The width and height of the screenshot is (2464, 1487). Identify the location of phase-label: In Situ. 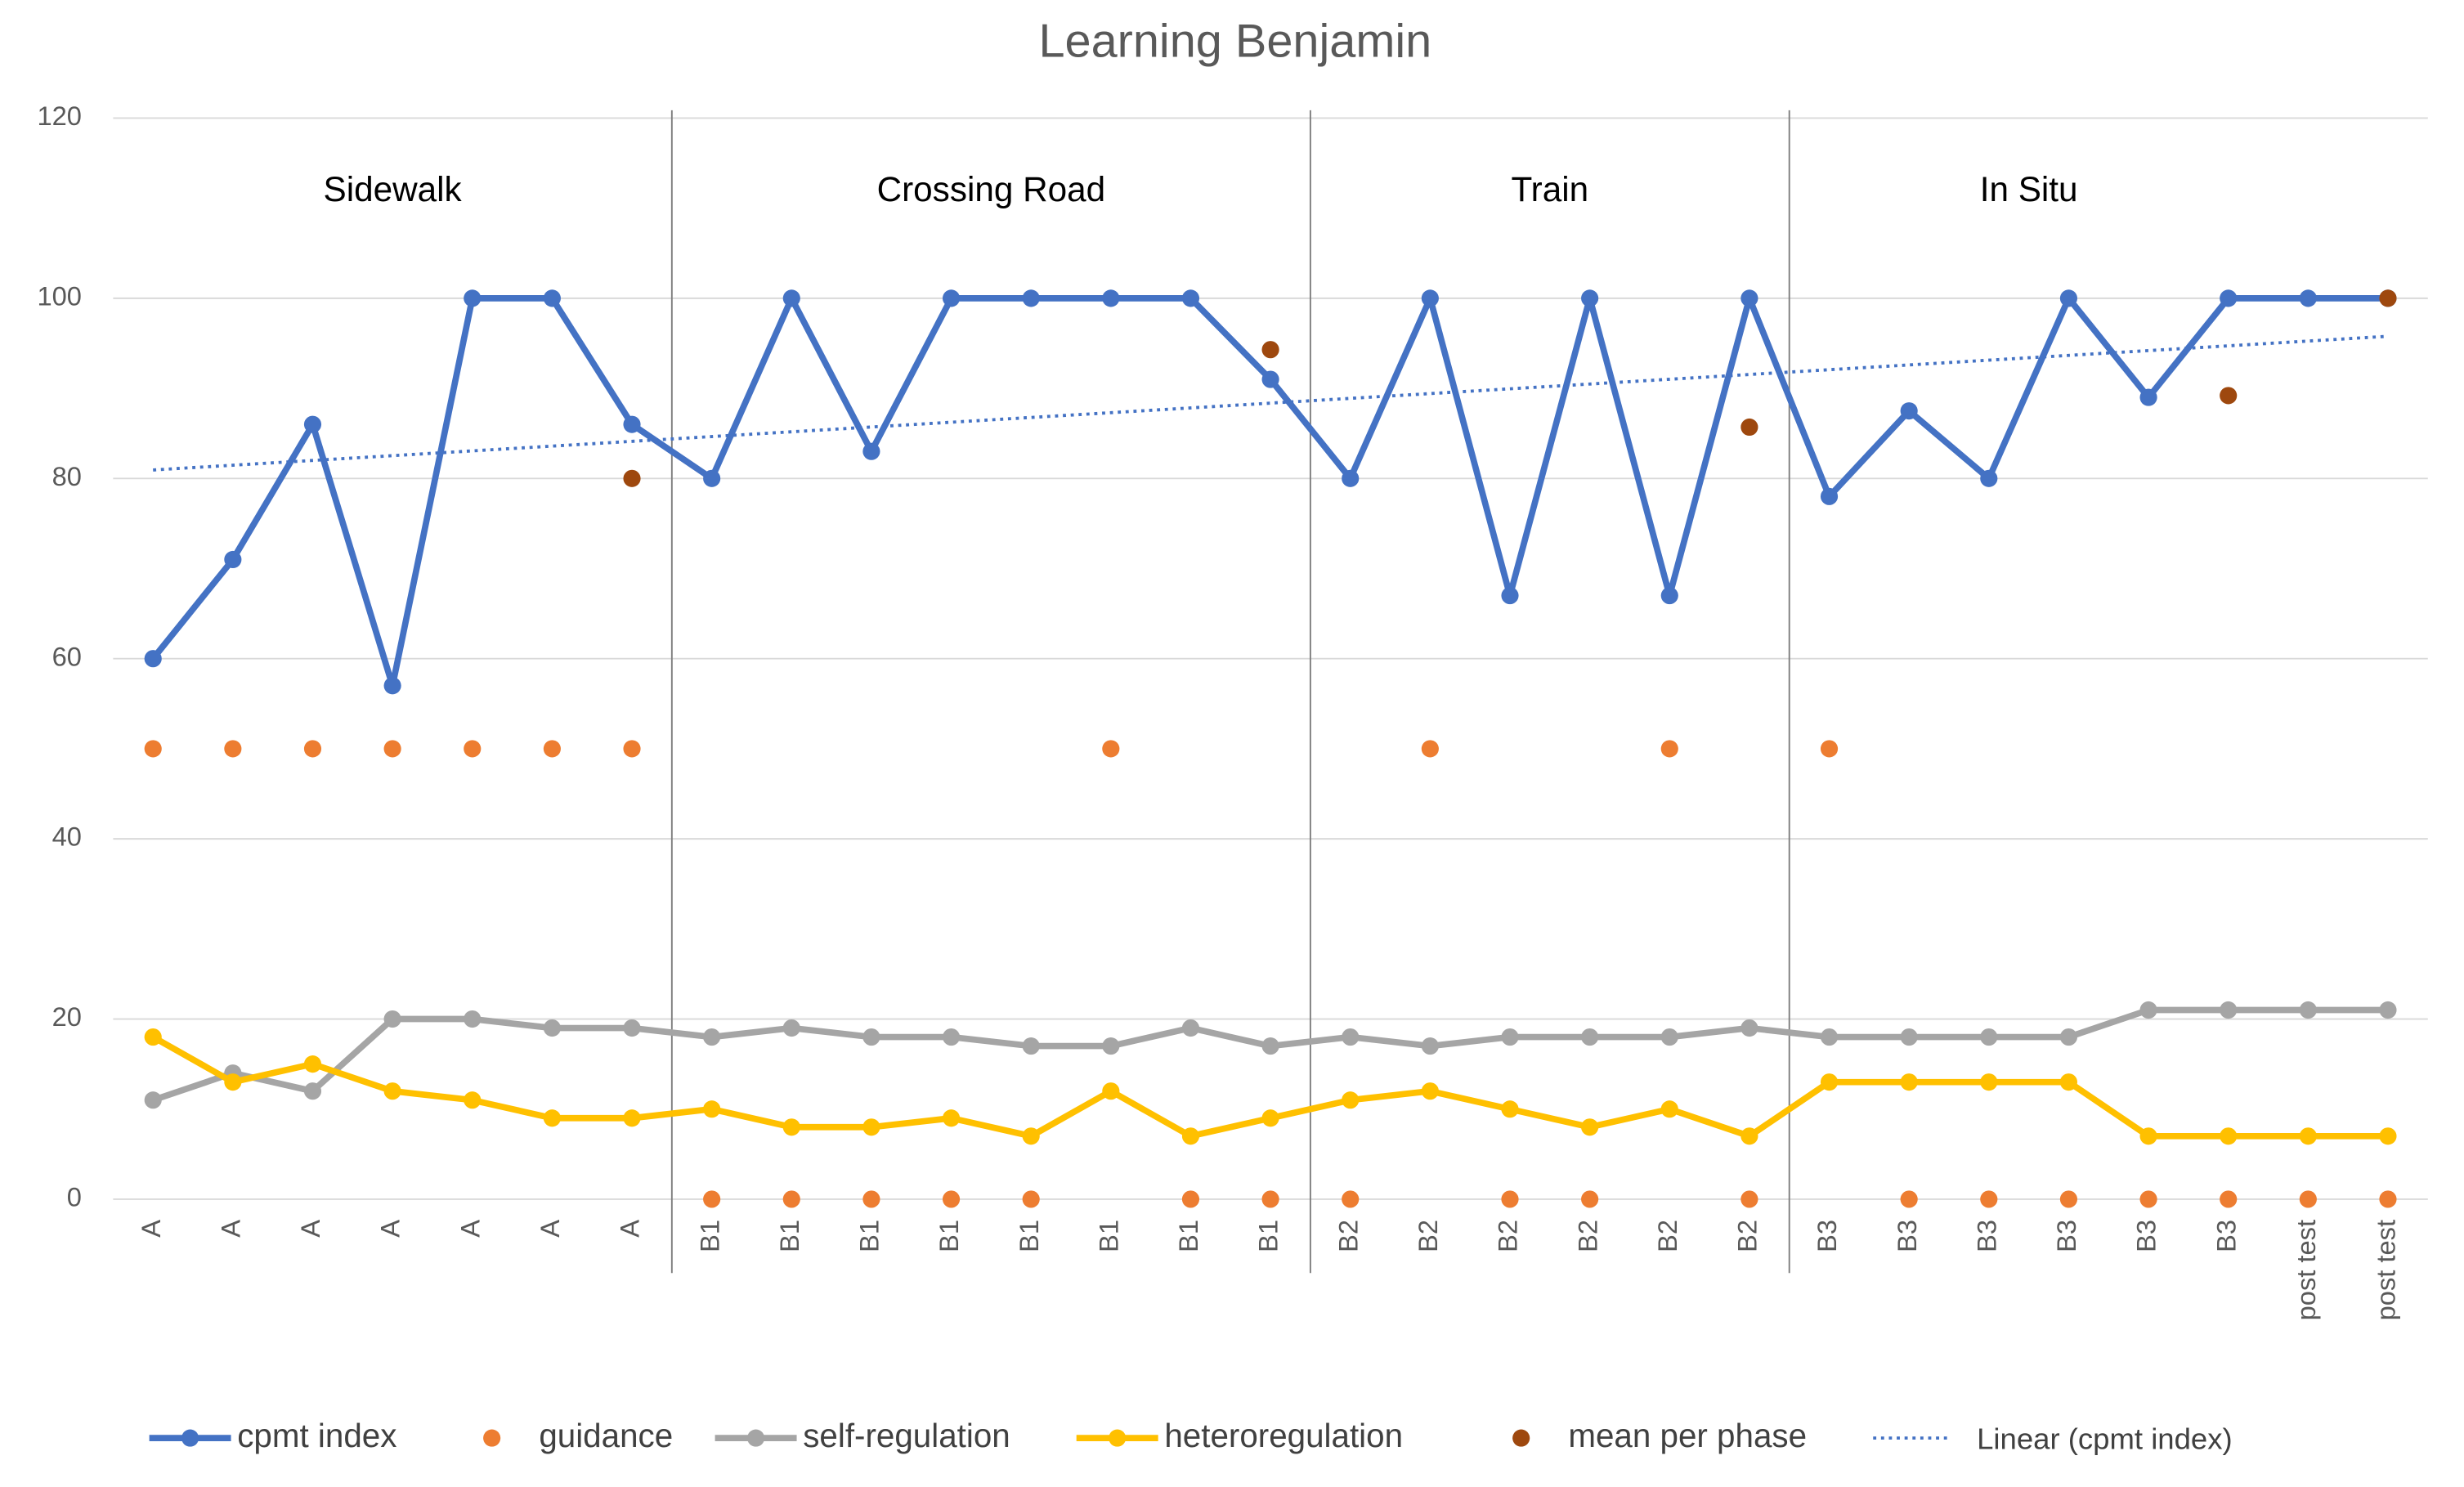
(2029, 189).